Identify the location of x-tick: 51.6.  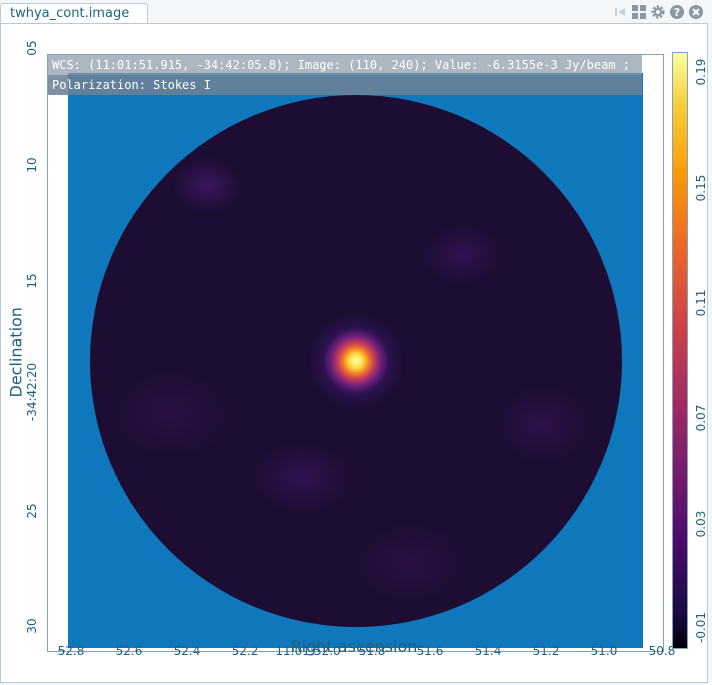
(430, 651).